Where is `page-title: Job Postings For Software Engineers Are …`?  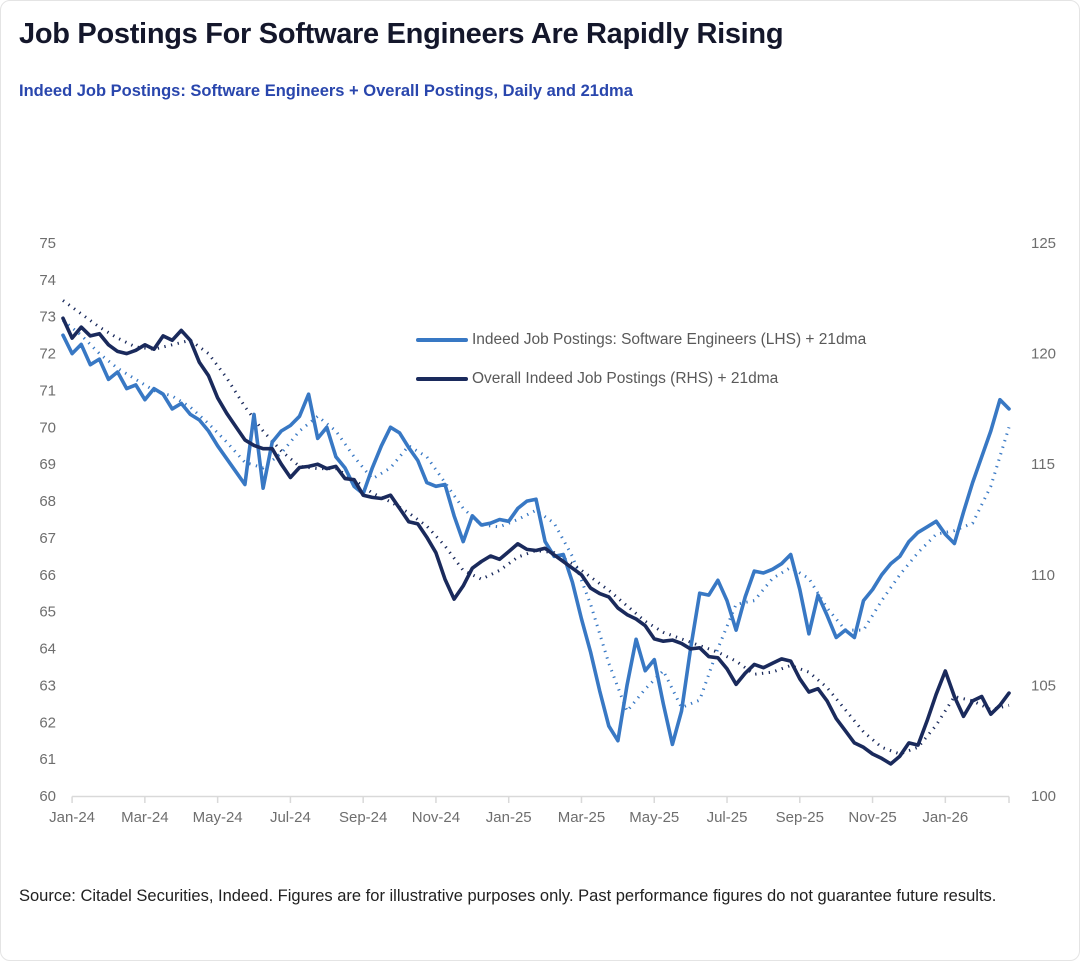
page-title: Job Postings For Software Engineers Are … is located at coordinates (401, 34).